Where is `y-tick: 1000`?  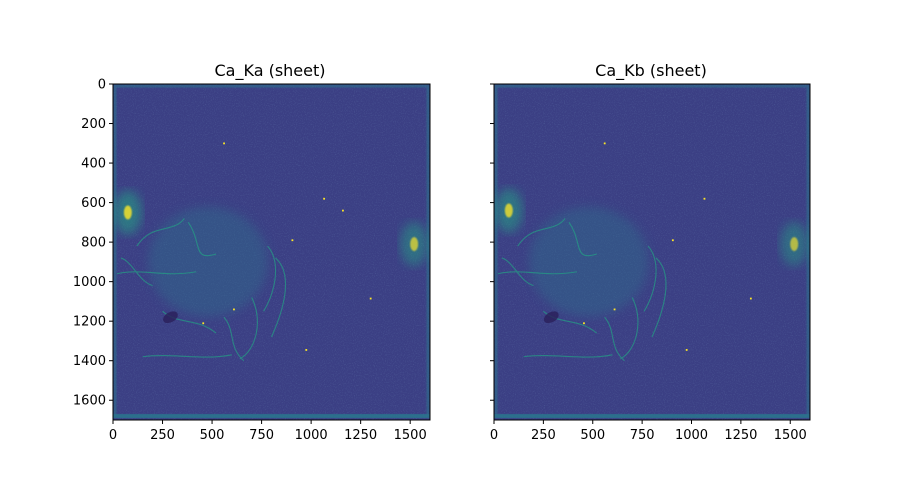
y-tick: 1000 is located at coordinates (93, 282).